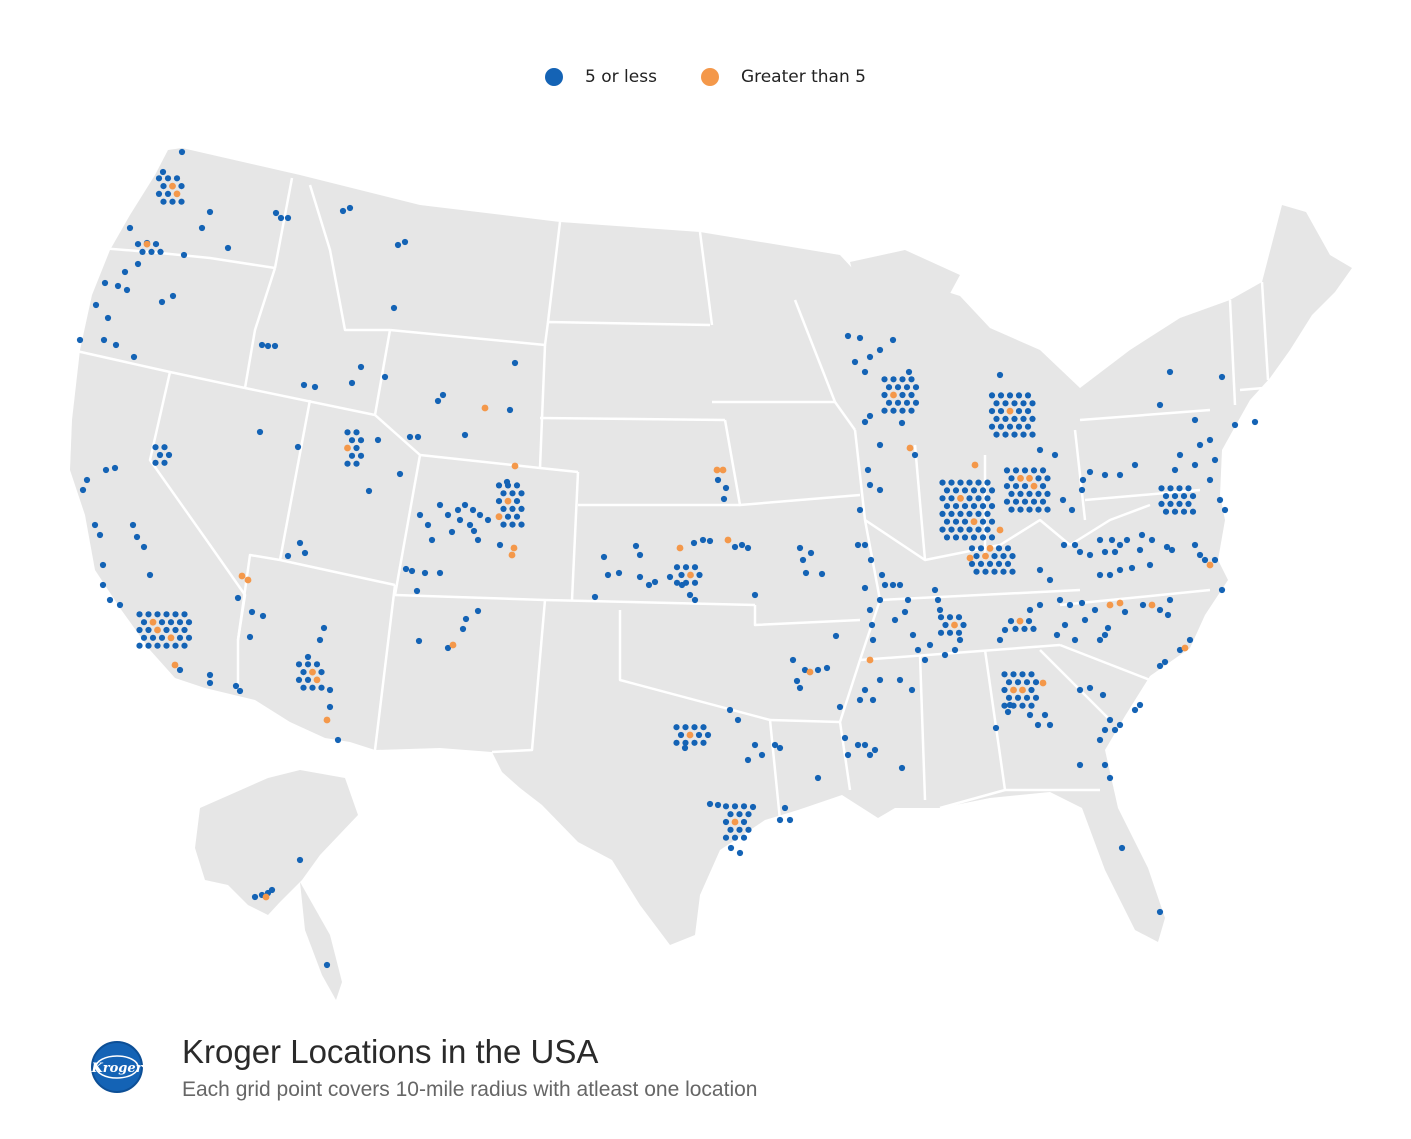  What do you see at coordinates (1019, 799) in the screenshot?
I see `border-fl` at bounding box center [1019, 799].